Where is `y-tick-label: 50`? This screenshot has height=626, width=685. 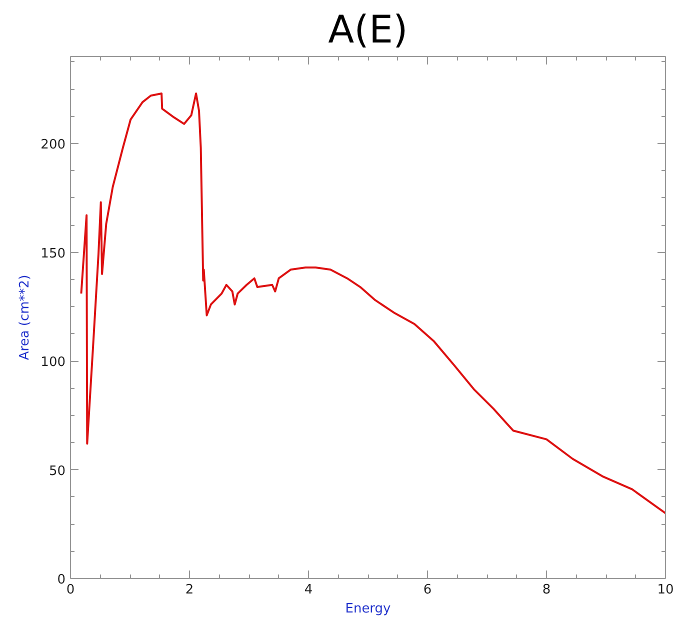 y-tick-label: 50 is located at coordinates (57, 471).